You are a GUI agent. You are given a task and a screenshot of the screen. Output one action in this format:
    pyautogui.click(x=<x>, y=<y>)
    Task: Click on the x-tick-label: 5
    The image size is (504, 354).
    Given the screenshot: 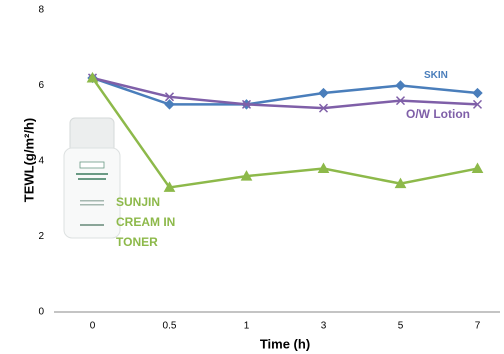 What is the action you would take?
    pyautogui.click(x=401, y=326)
    